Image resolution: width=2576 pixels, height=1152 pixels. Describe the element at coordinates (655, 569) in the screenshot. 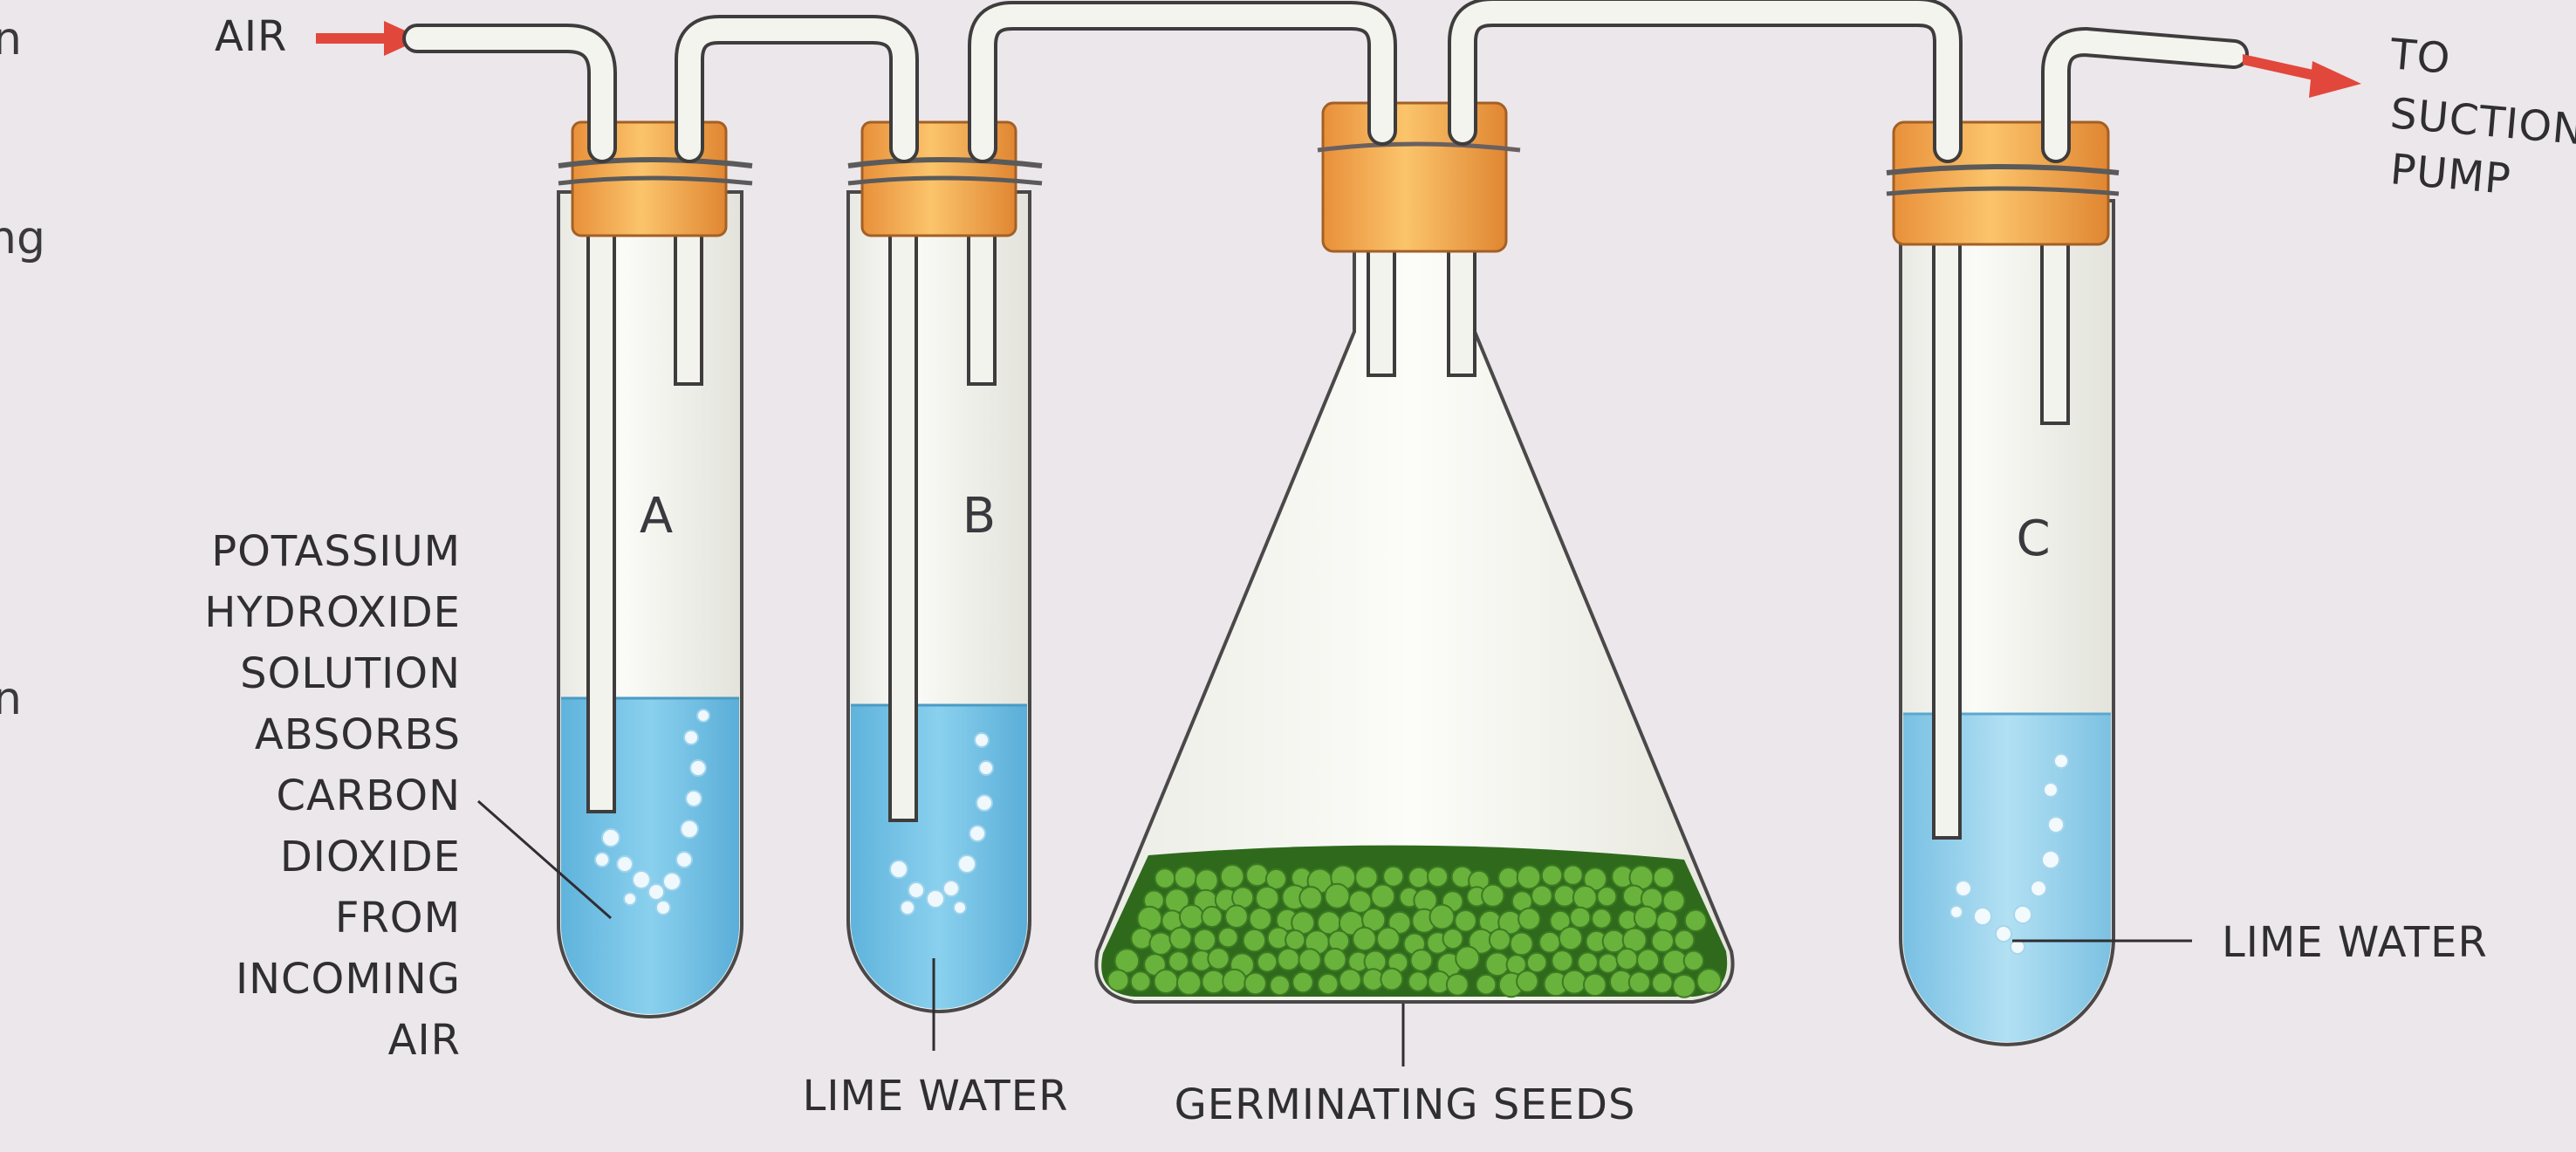

I see `test-tube-a: A` at that location.